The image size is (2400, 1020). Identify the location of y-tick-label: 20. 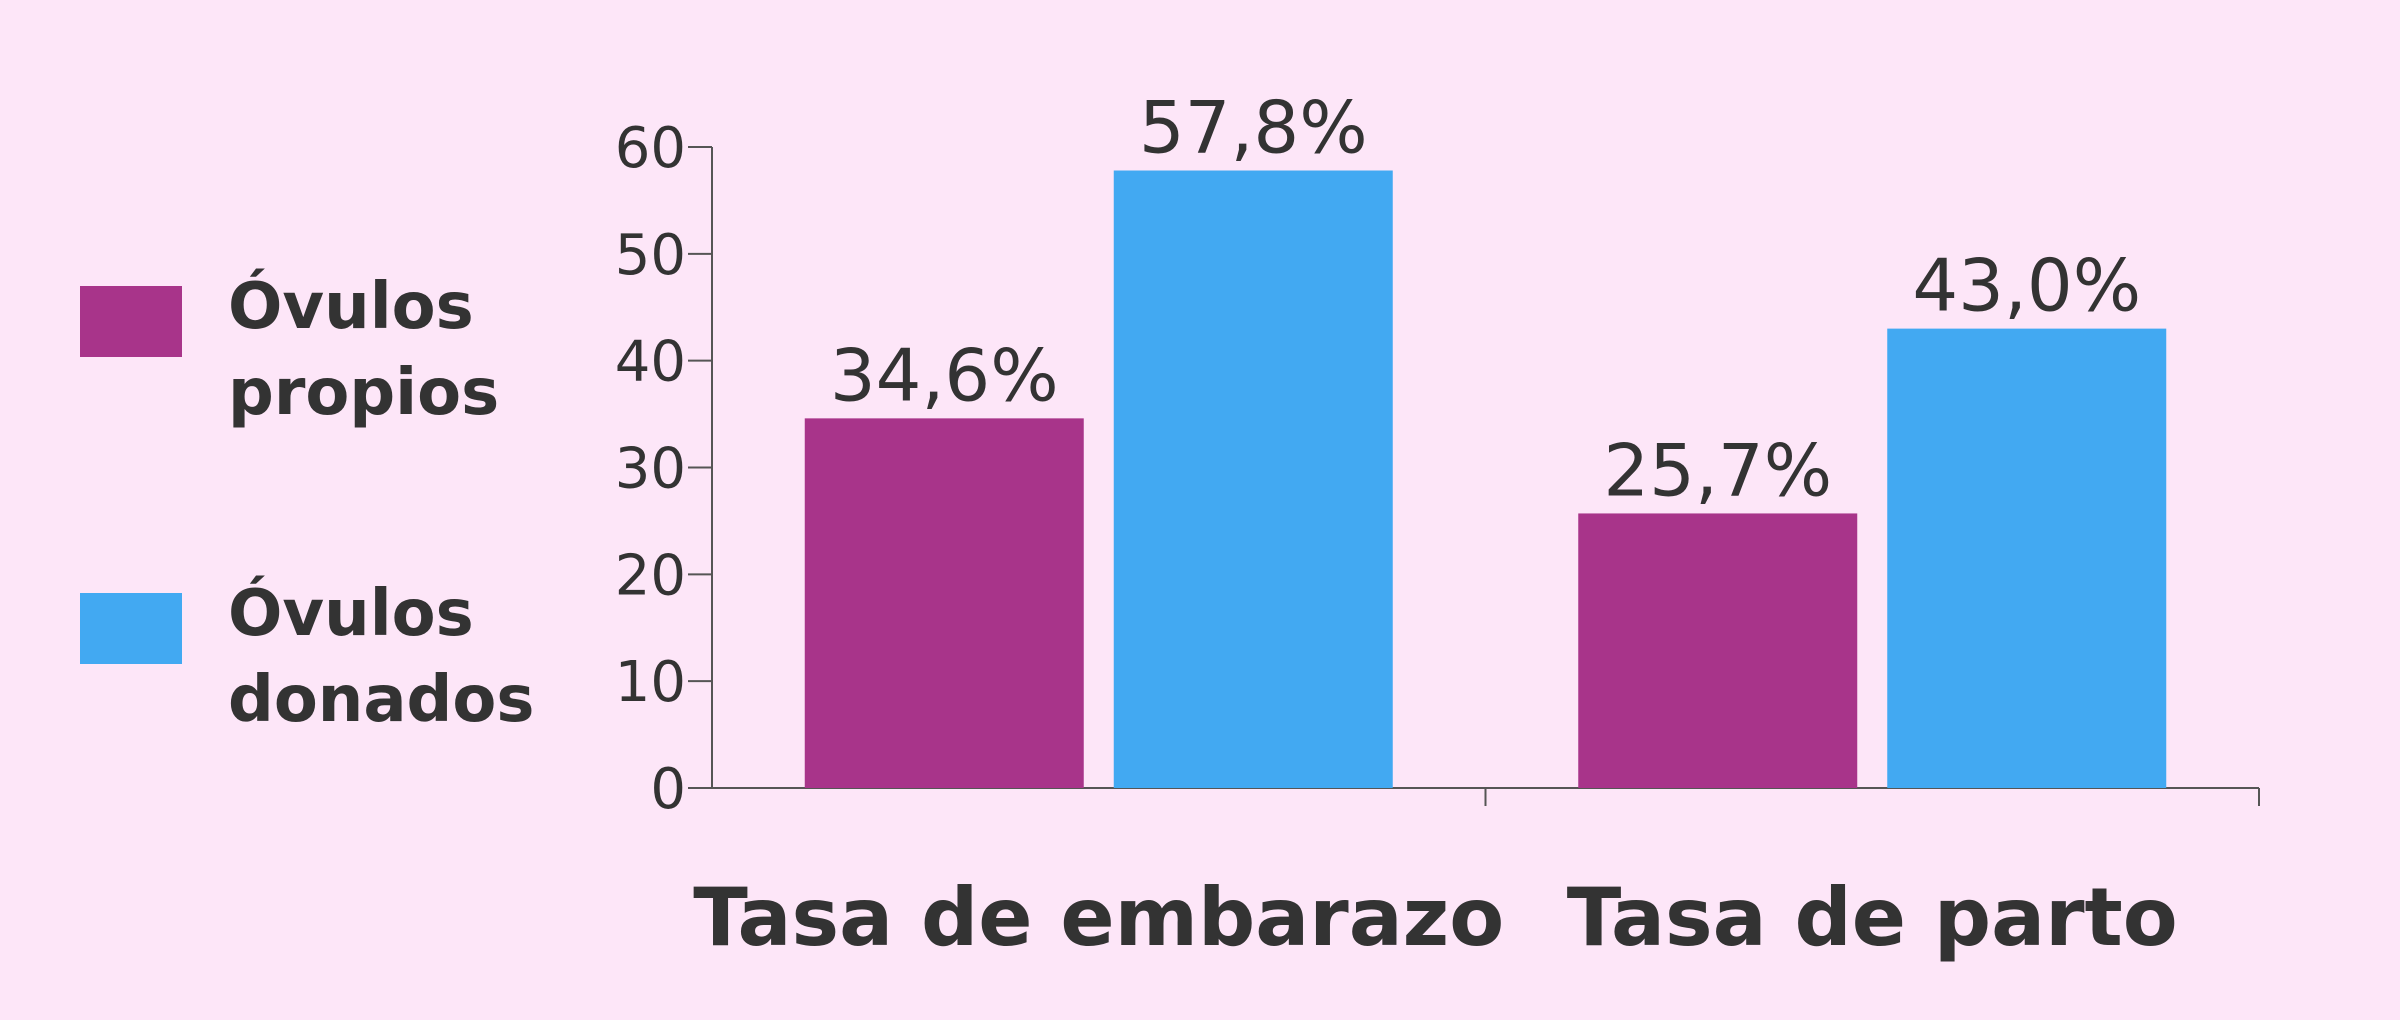
(650, 575).